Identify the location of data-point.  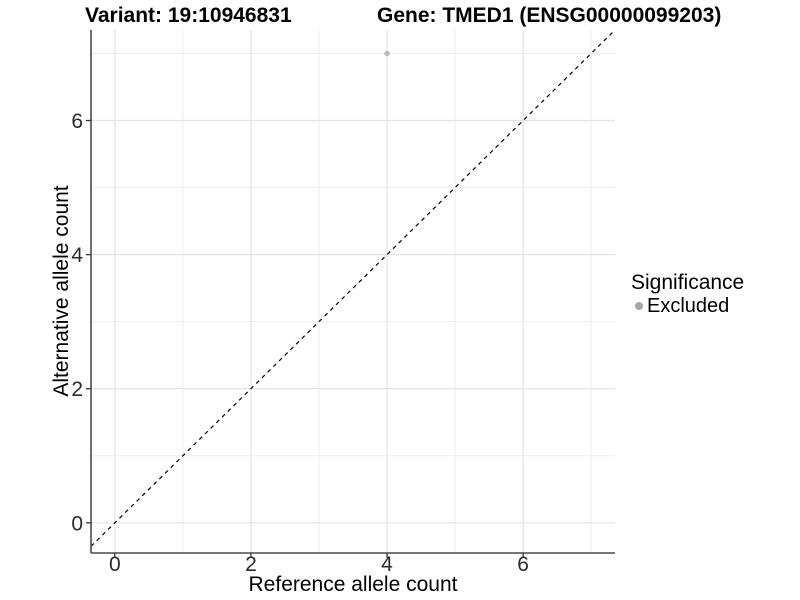
(387, 53).